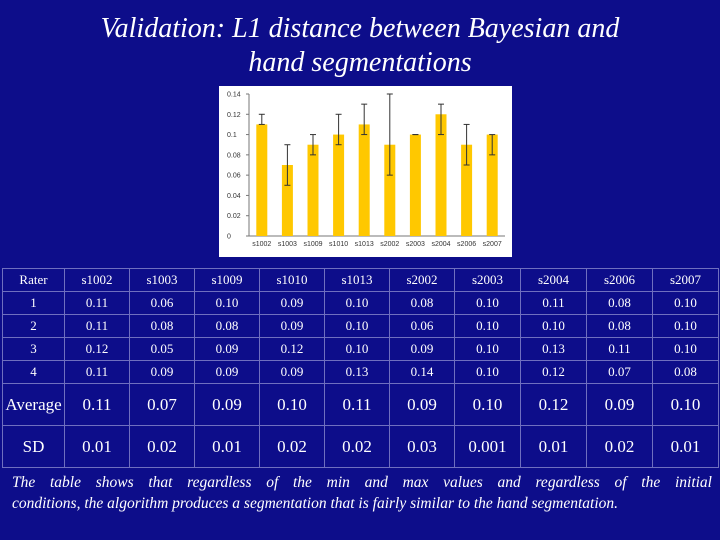 The width and height of the screenshot is (720, 540). Describe the element at coordinates (33, 349) in the screenshot. I see `row-label-cell: 3` at that location.